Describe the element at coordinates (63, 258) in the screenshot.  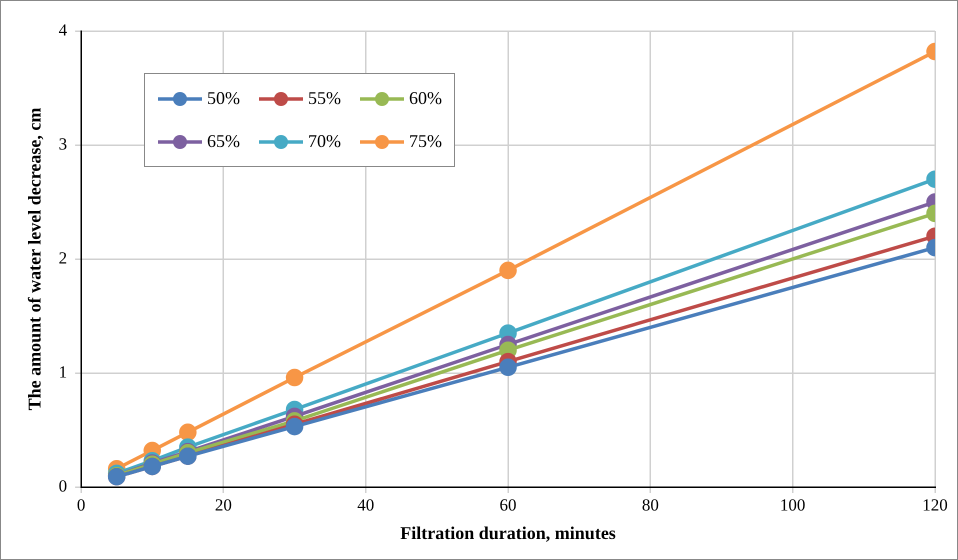
I see `y-tick-label: 2` at that location.